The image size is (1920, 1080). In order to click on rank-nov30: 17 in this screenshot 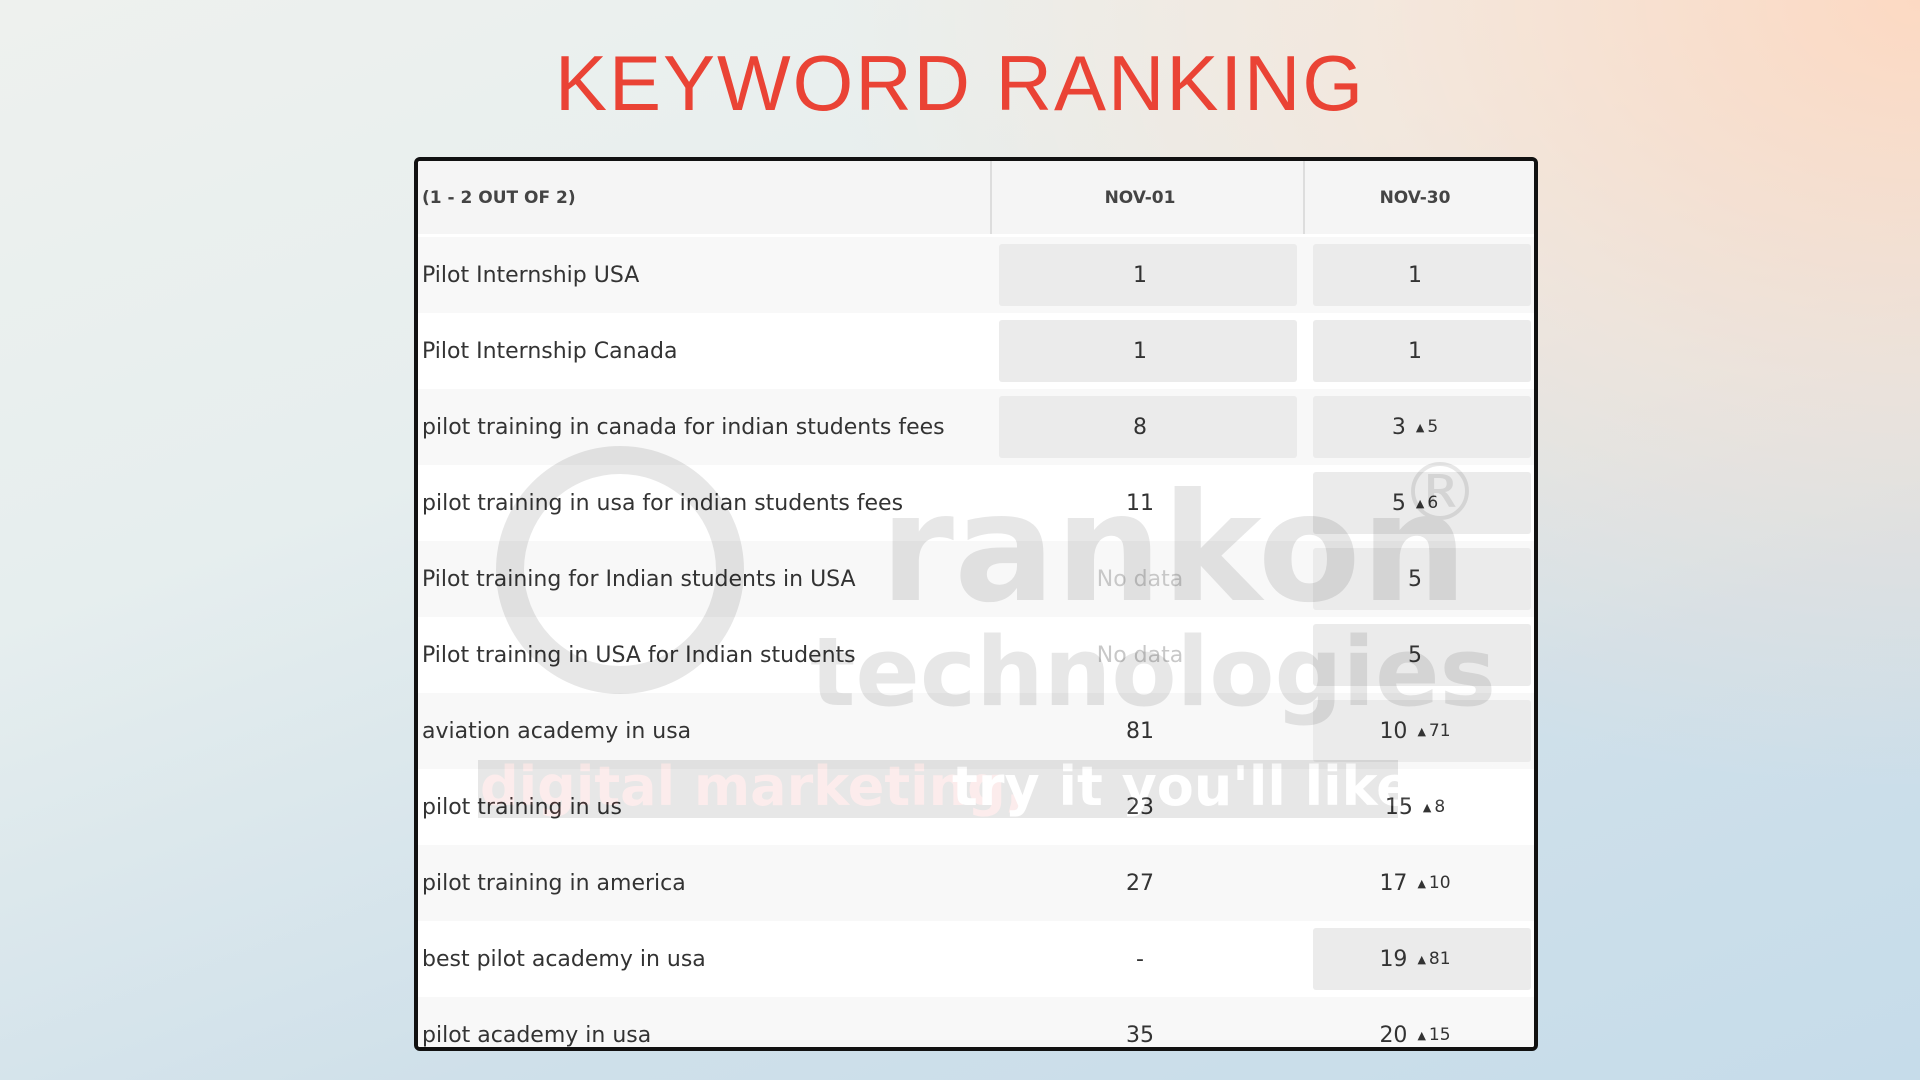, I will do `click(1393, 883)`.